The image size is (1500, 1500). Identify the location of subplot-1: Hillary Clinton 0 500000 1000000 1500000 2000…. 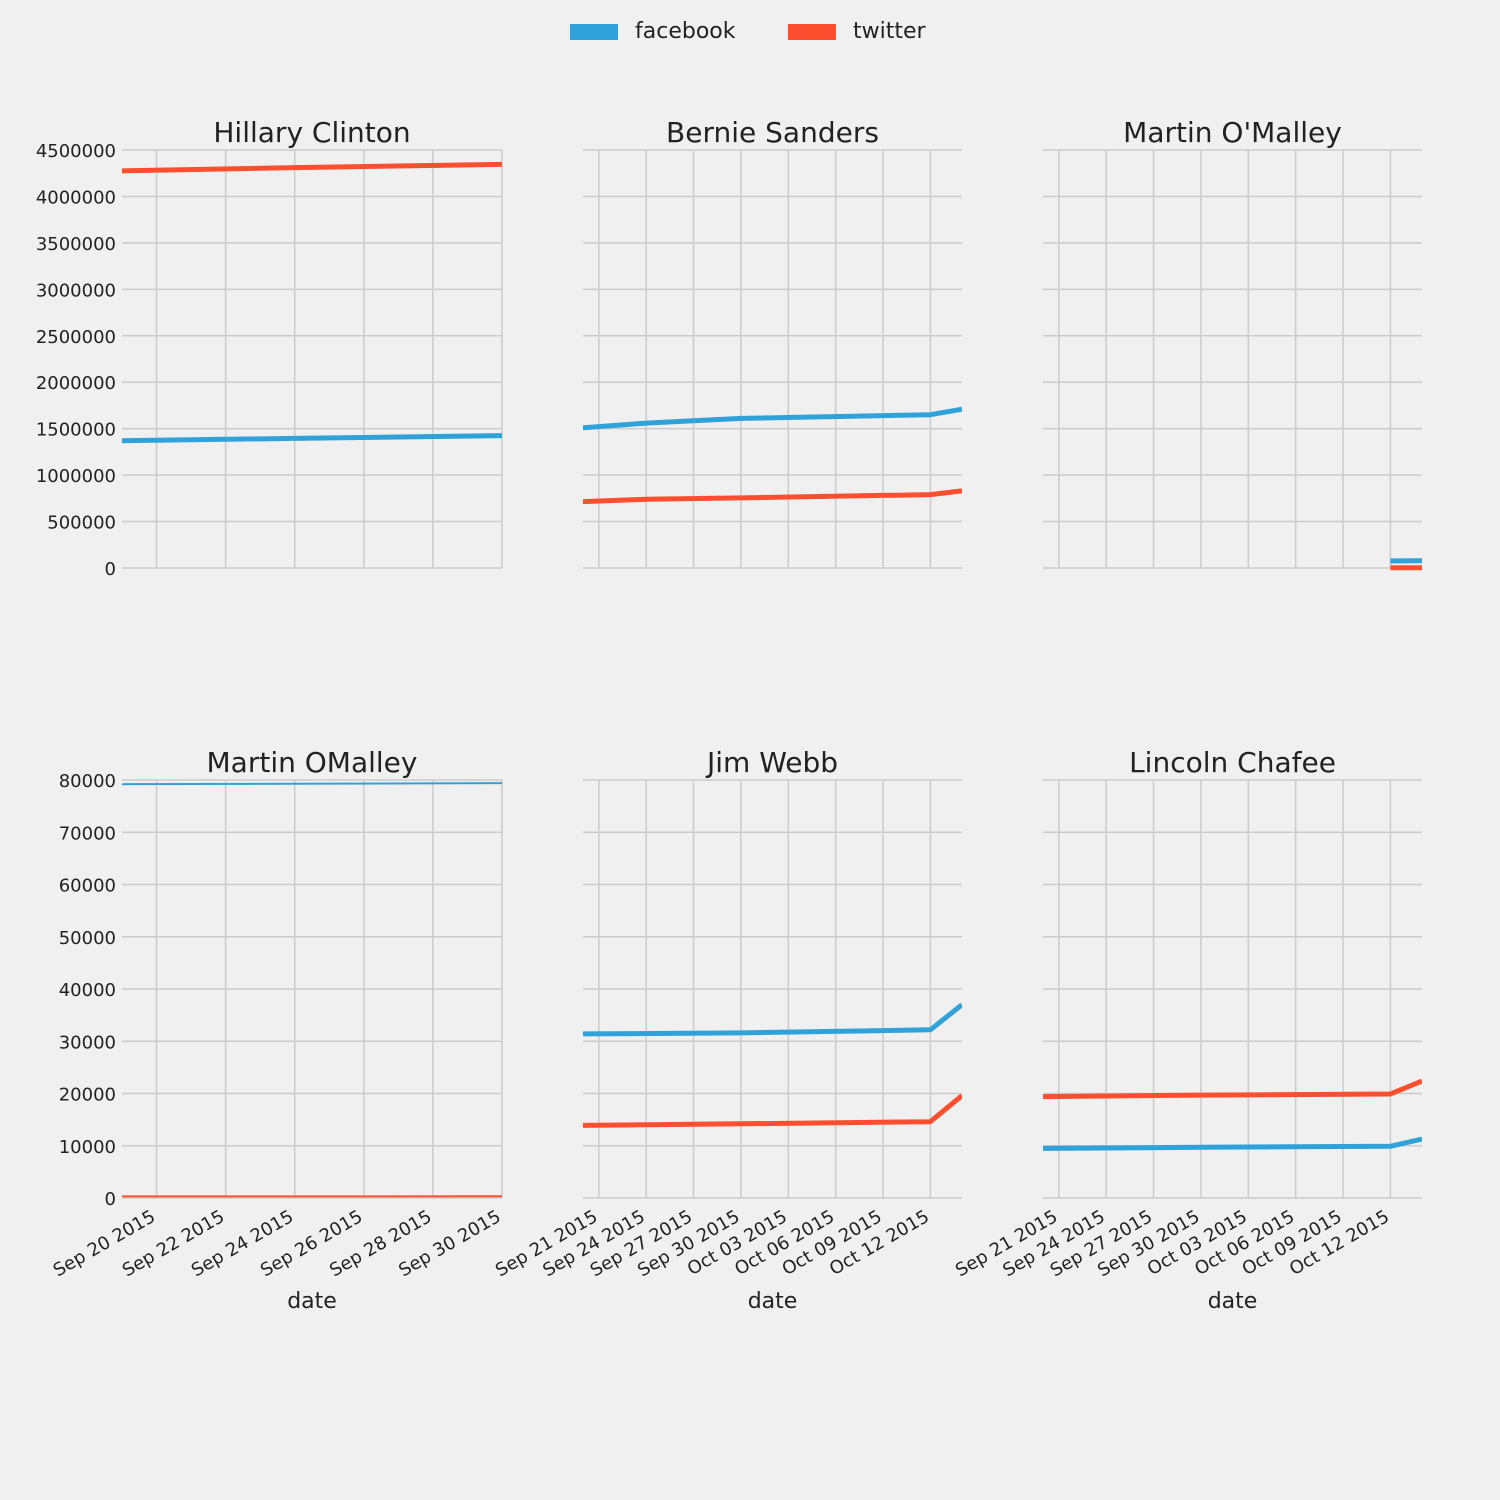
(269, 348).